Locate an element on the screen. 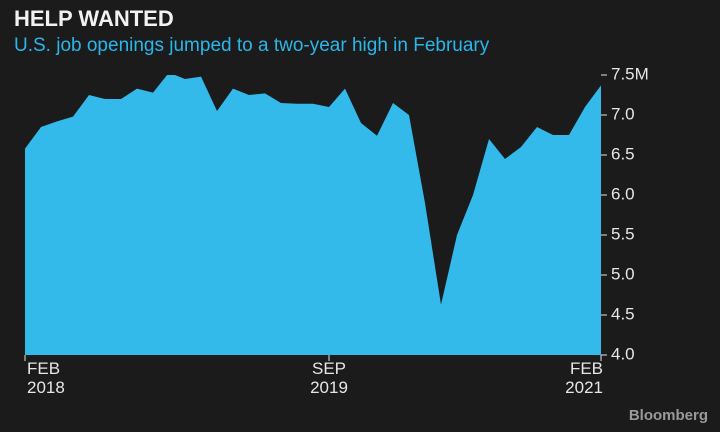 The image size is (720, 432). y-tick-label: 5.0 is located at coordinates (623, 273).